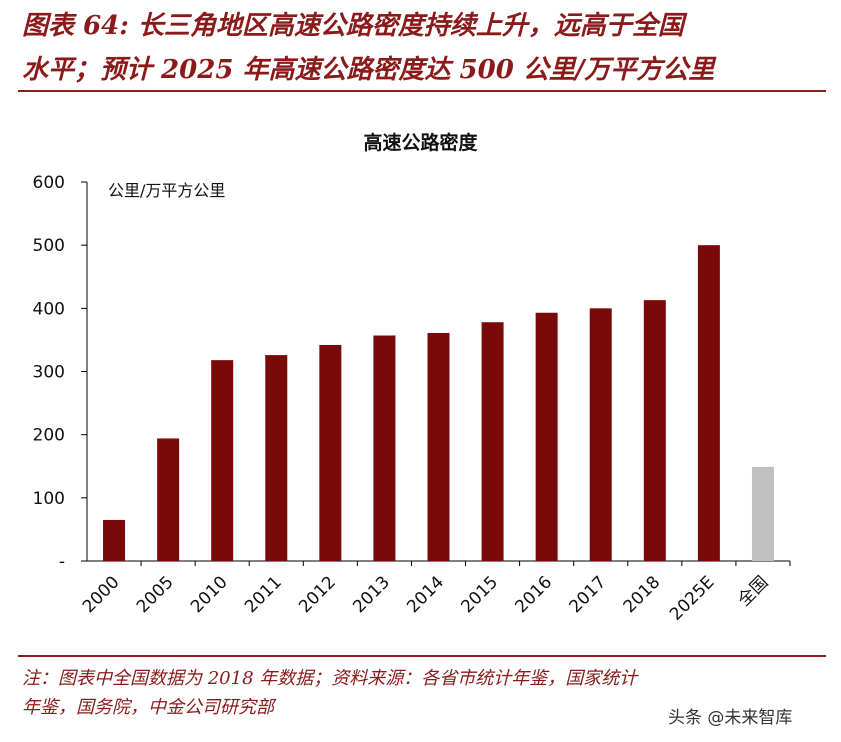 The image size is (841, 742). What do you see at coordinates (425, 594) in the screenshot?
I see `x-tick-label: 2014` at bounding box center [425, 594].